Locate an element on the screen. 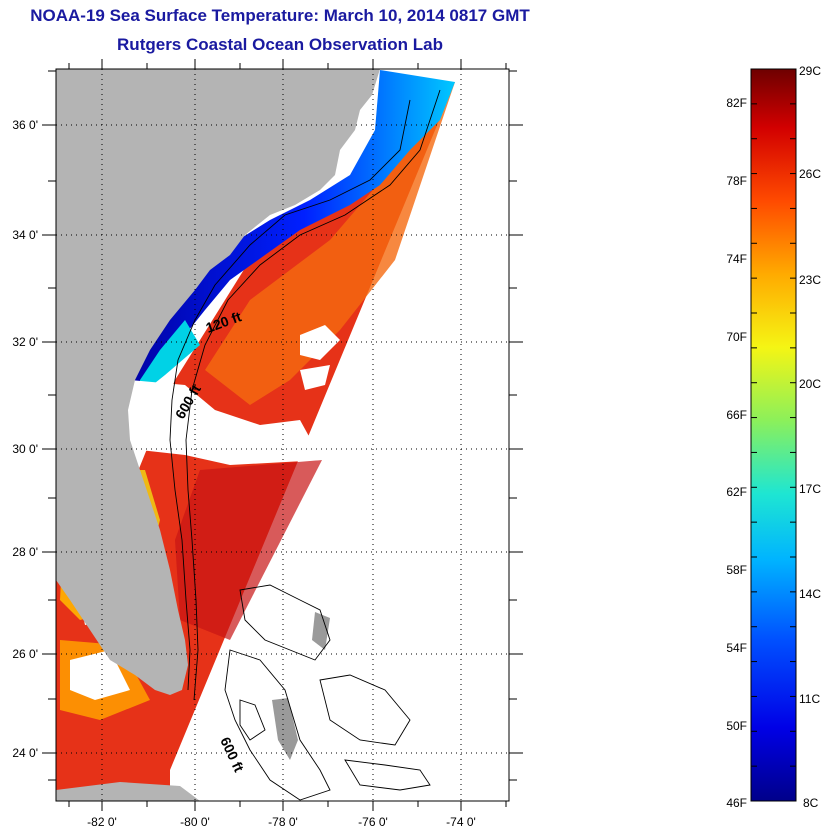  lon-label: -82 0' is located at coordinates (102, 822).